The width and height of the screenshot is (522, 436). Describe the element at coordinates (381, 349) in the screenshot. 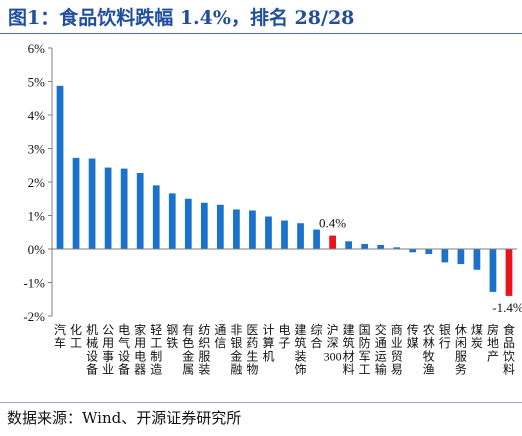

I see `x-tick-label: 交通运输` at that location.